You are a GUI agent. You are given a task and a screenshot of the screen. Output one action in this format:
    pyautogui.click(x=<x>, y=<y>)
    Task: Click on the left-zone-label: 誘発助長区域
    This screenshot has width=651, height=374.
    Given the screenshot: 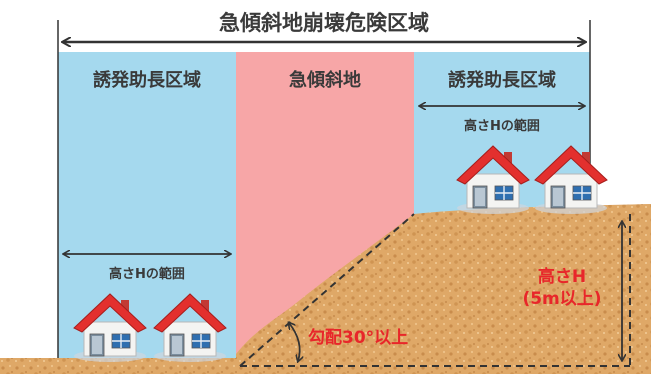 What is the action you would take?
    pyautogui.click(x=147, y=80)
    